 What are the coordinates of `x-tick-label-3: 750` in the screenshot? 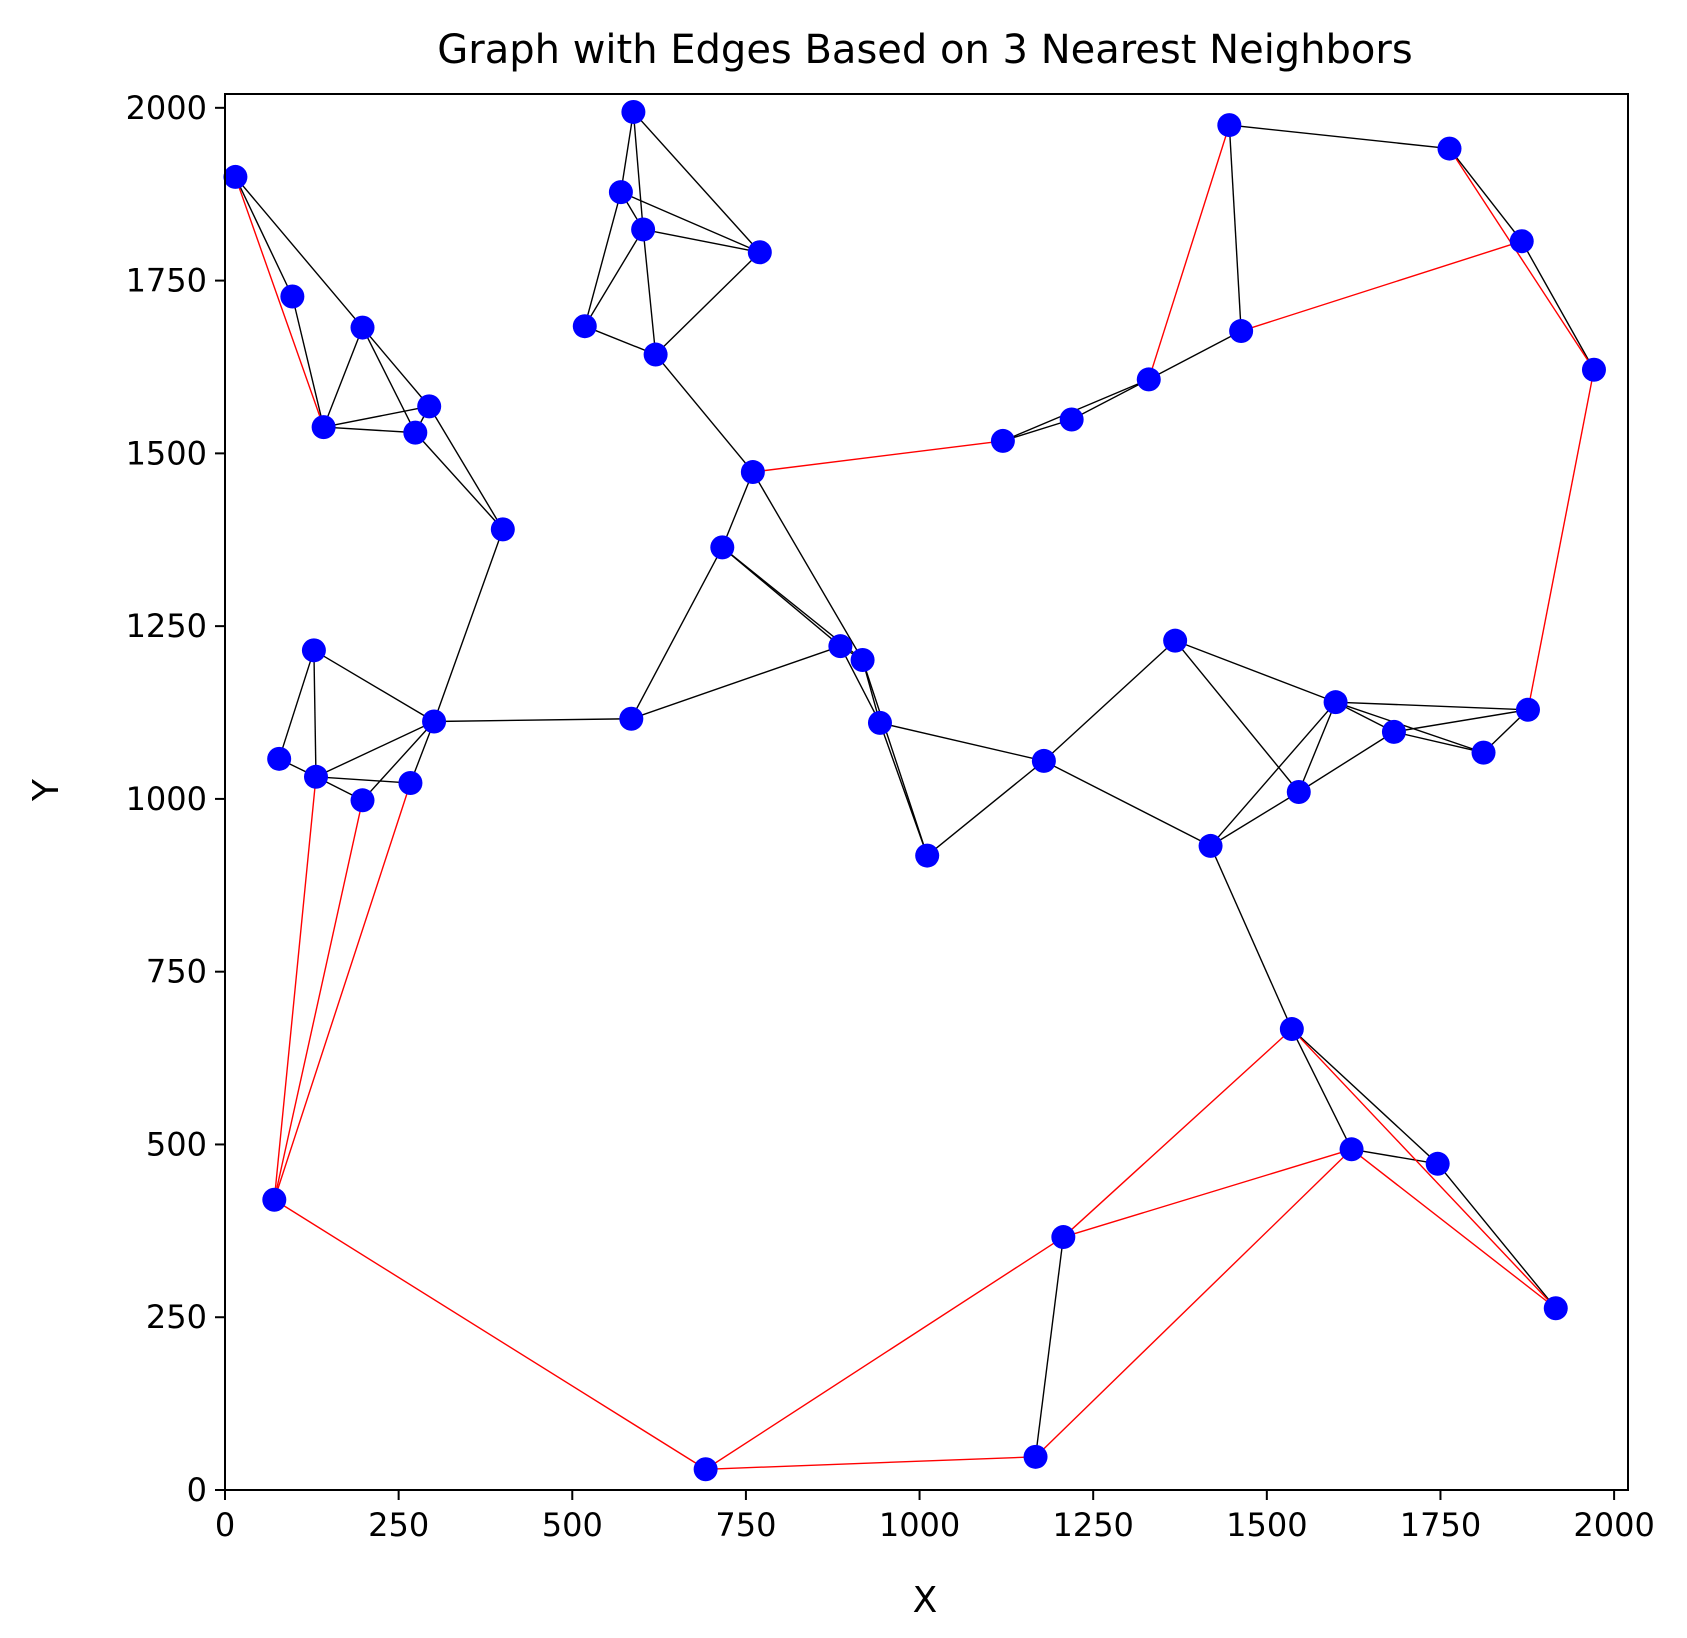 It's located at (745, 1525).